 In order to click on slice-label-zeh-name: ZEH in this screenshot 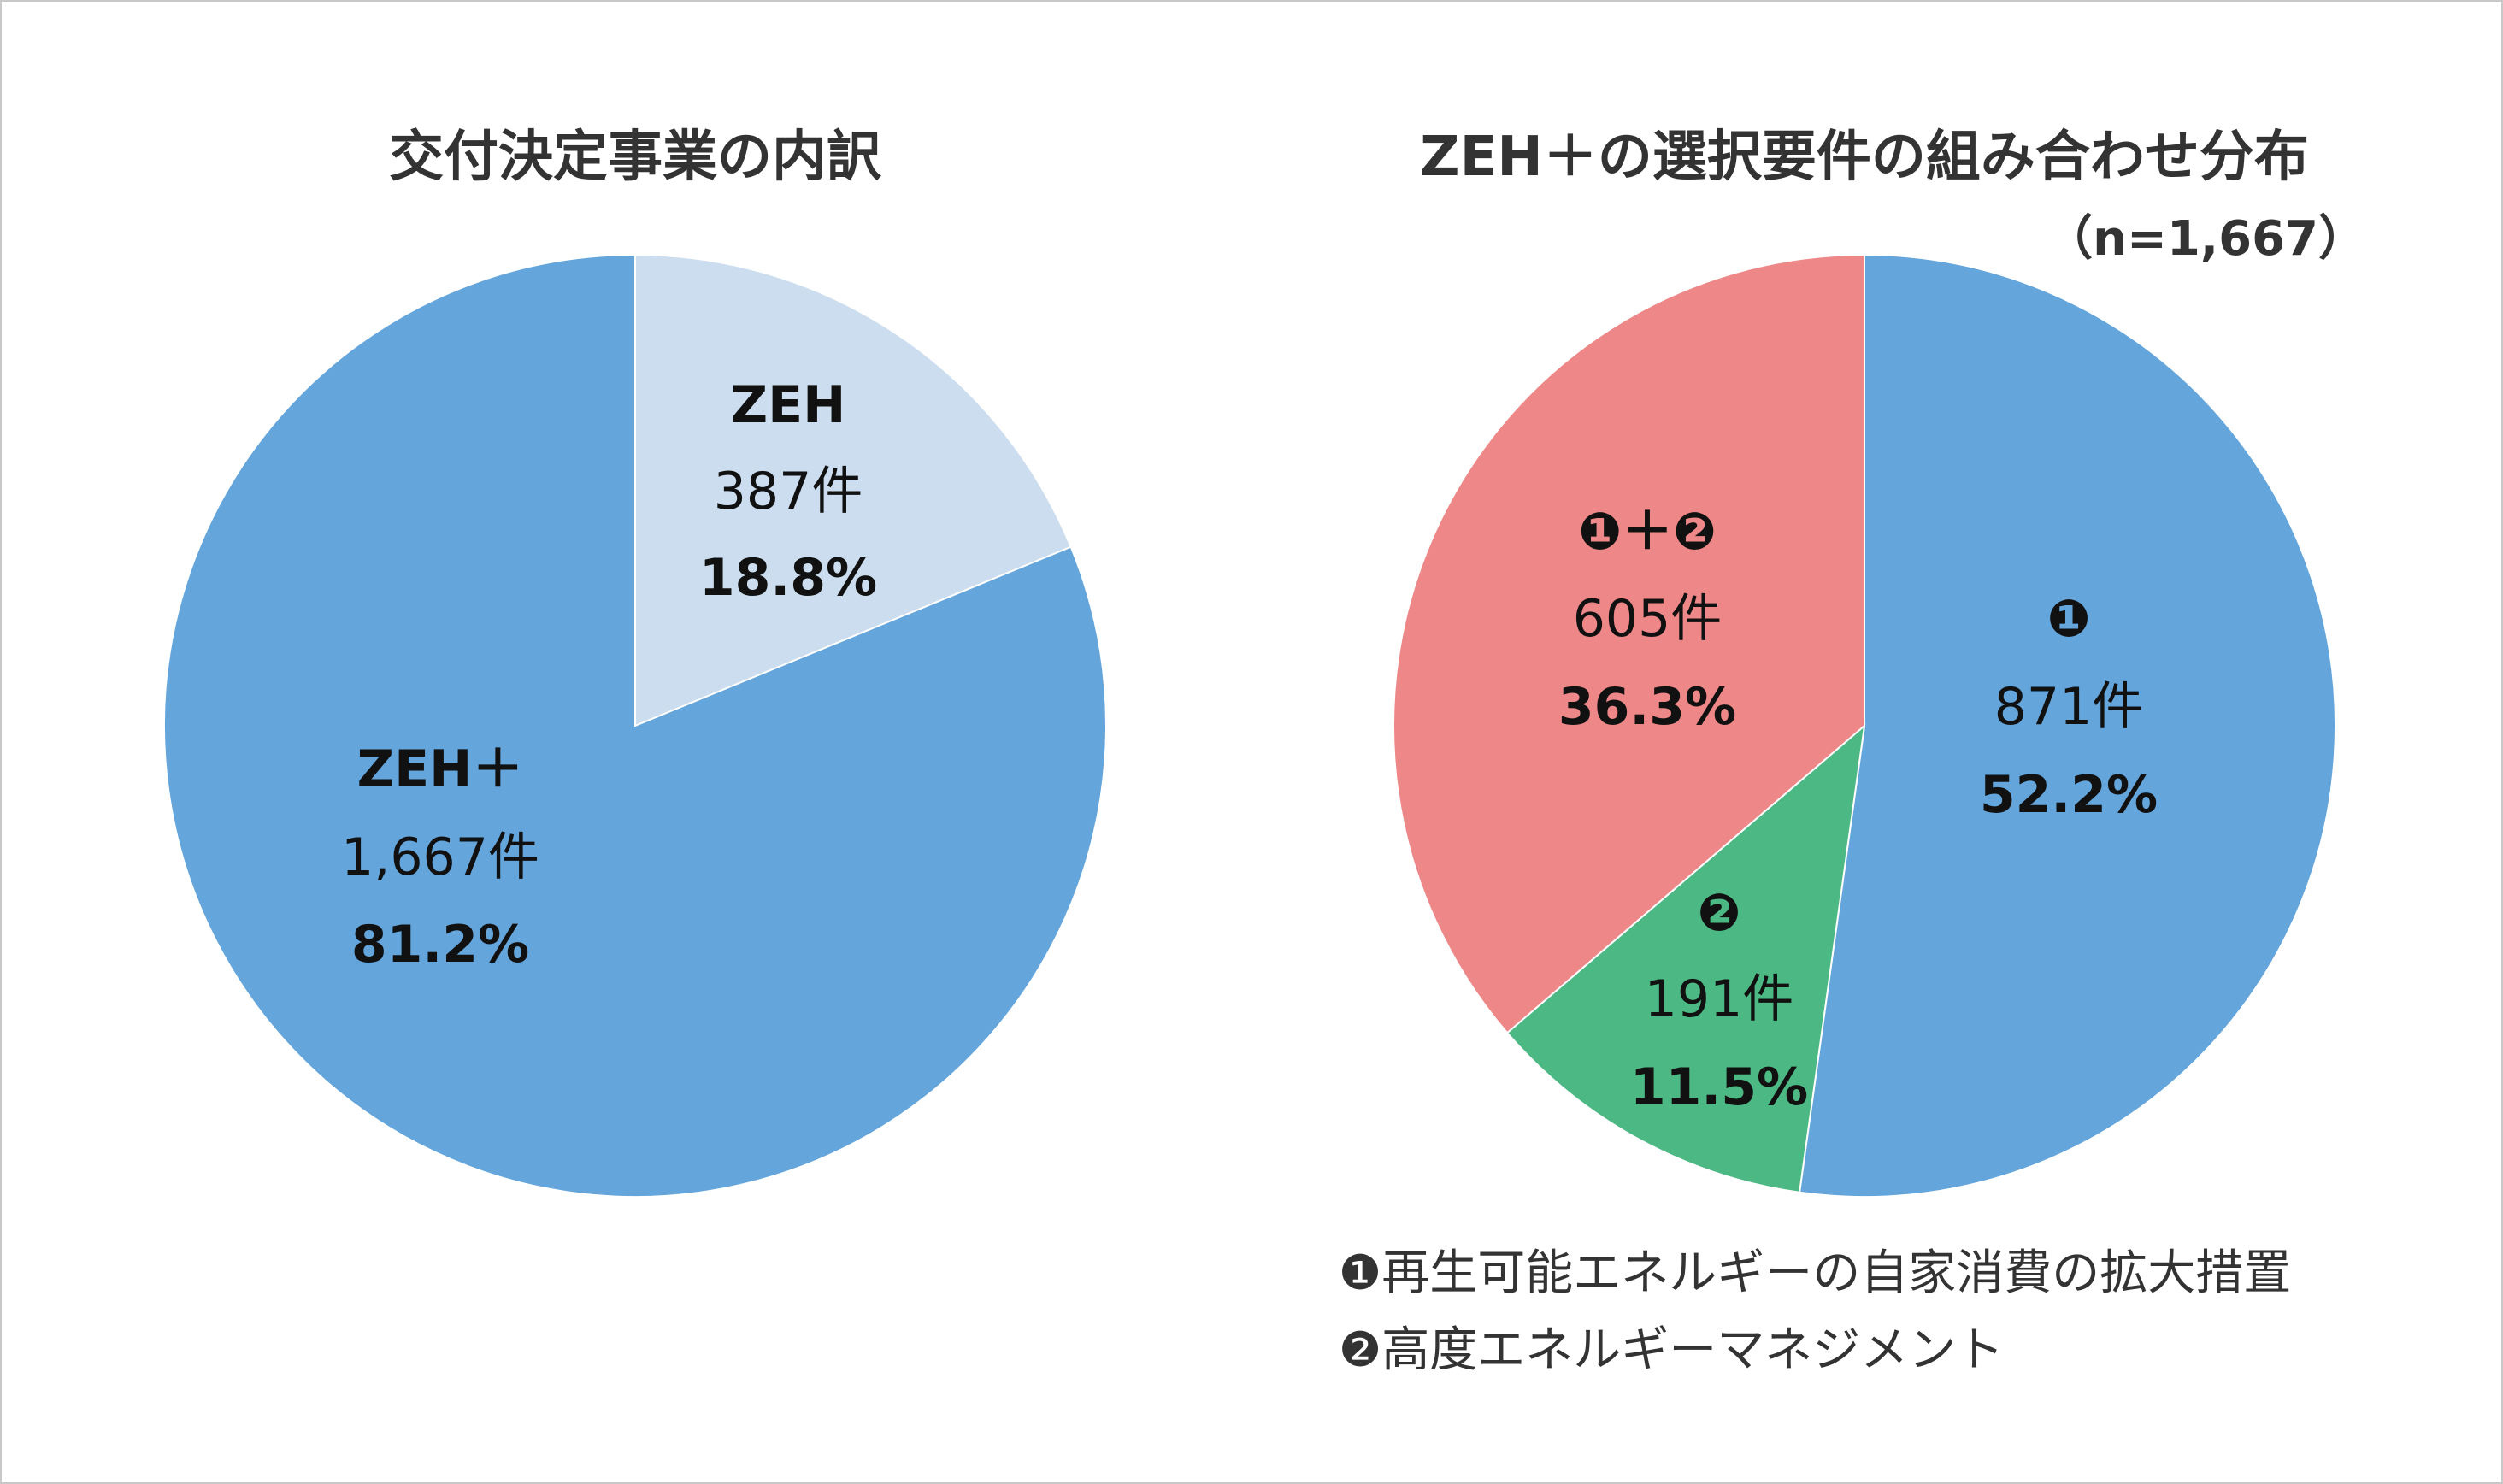, I will do `click(788, 405)`.